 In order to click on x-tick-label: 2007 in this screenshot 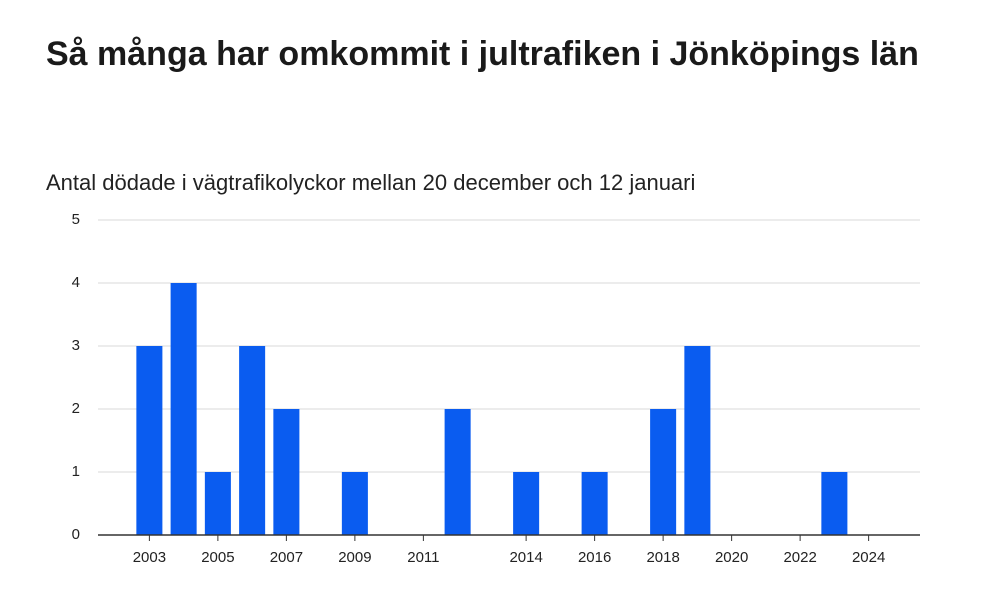, I will do `click(286, 557)`.